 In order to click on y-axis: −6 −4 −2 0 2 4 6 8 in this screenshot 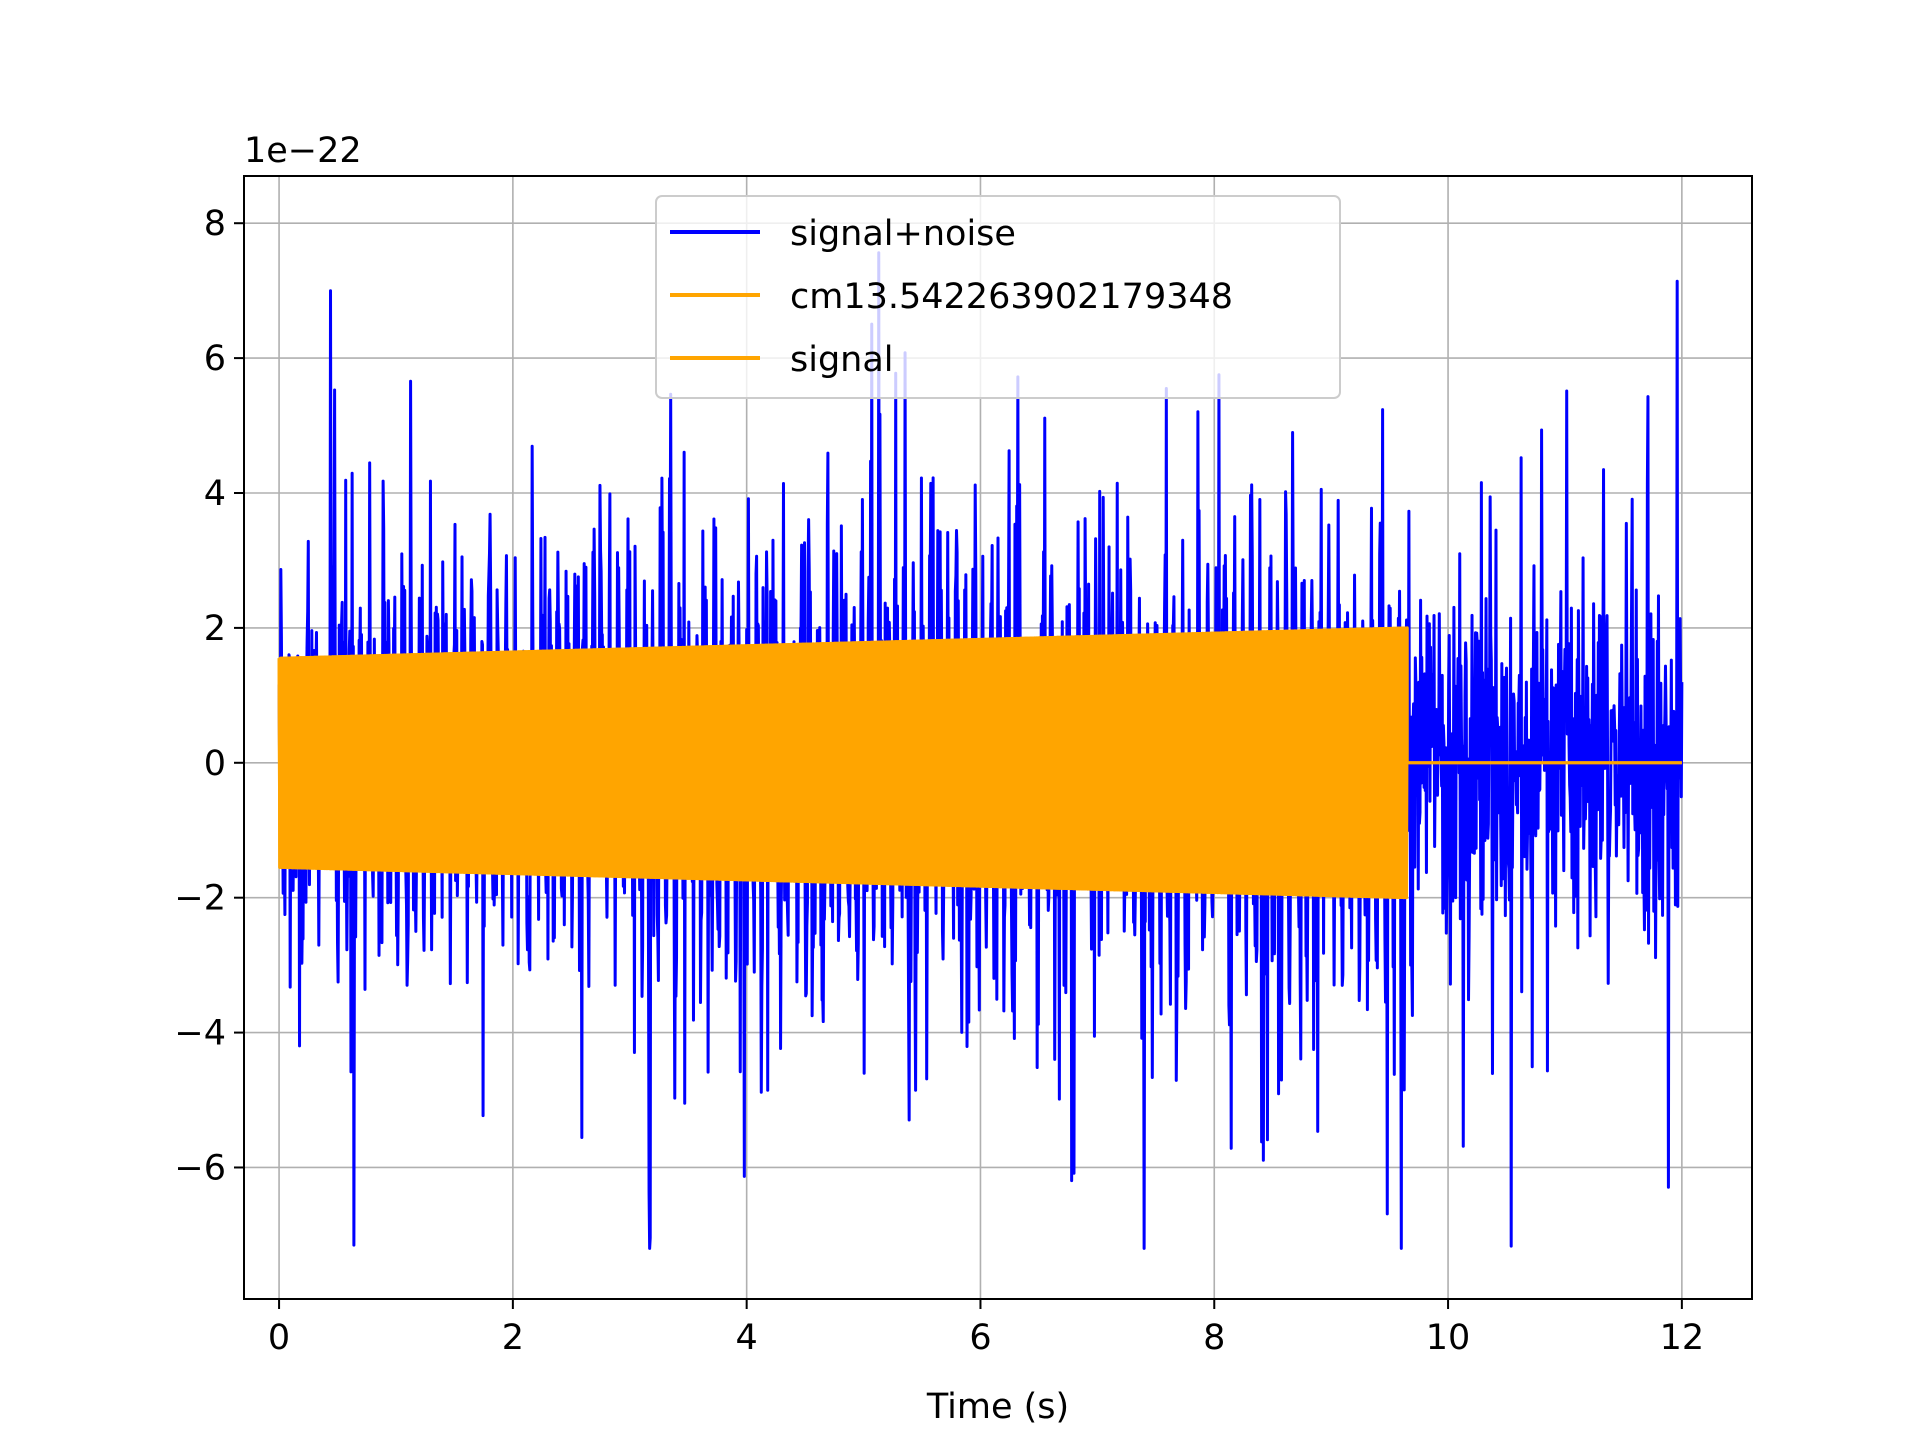, I will do `click(209, 696)`.